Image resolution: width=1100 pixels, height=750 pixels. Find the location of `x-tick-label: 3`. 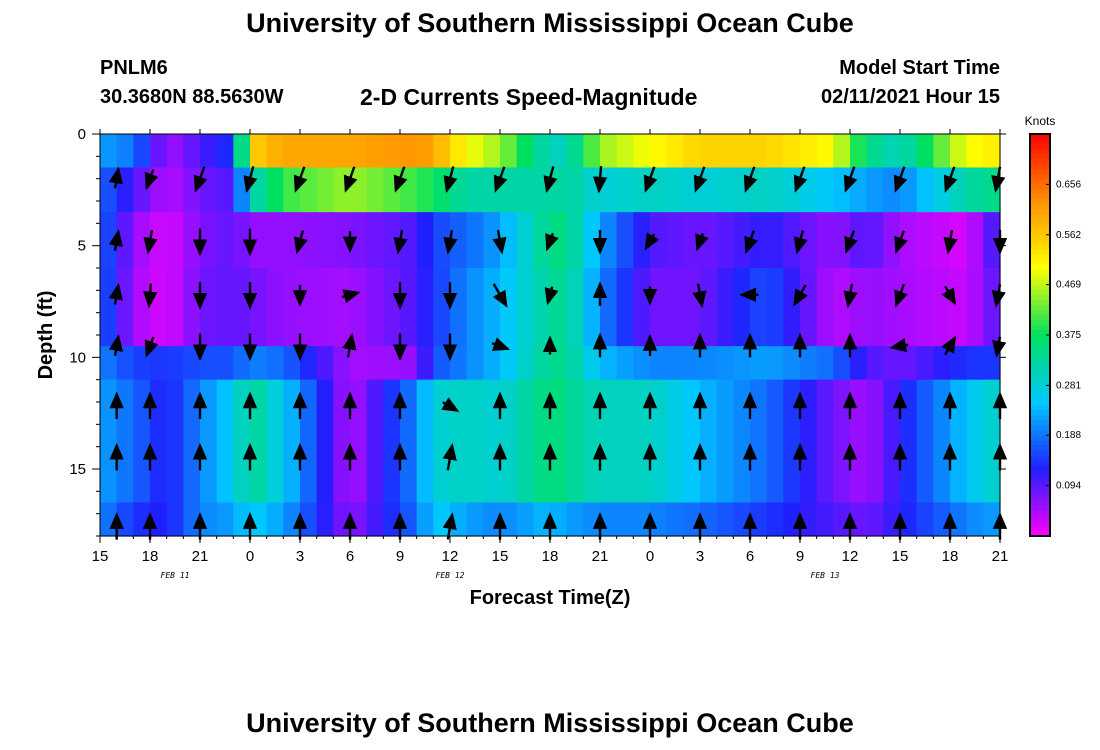

x-tick-label: 3 is located at coordinates (700, 556).